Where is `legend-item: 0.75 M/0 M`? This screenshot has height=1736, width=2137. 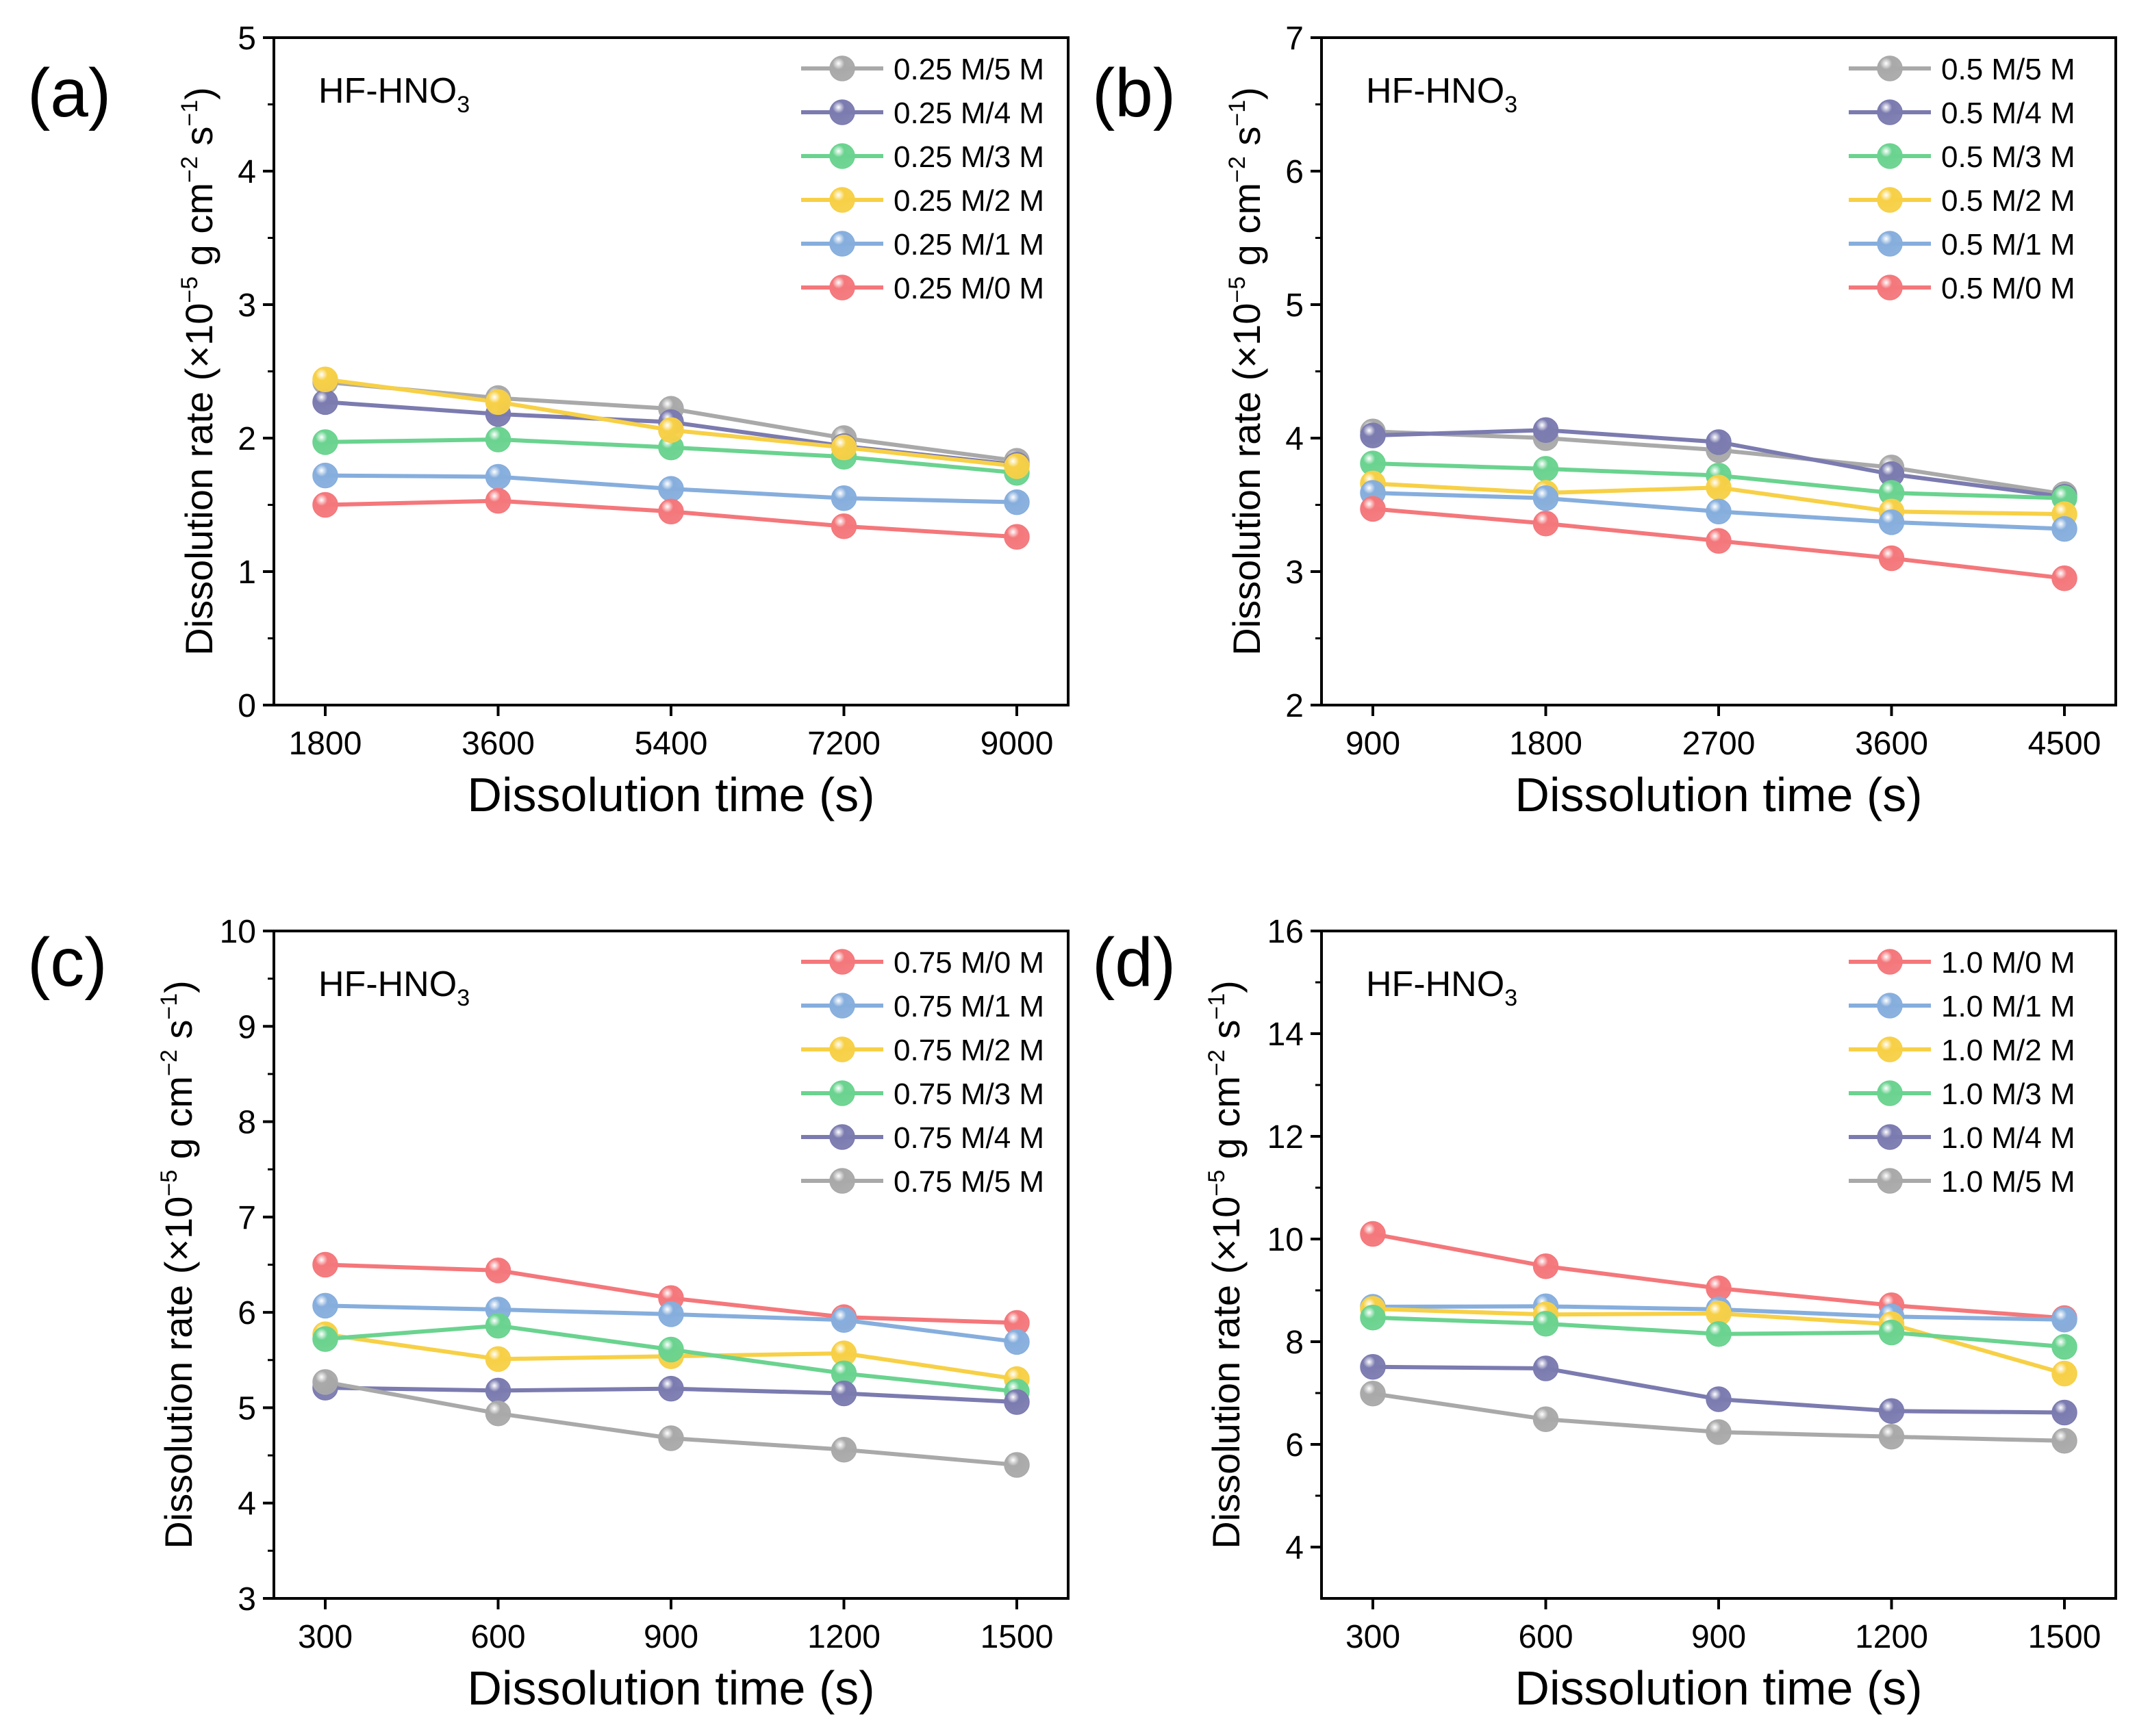 legend-item: 0.75 M/0 M is located at coordinates (922, 963).